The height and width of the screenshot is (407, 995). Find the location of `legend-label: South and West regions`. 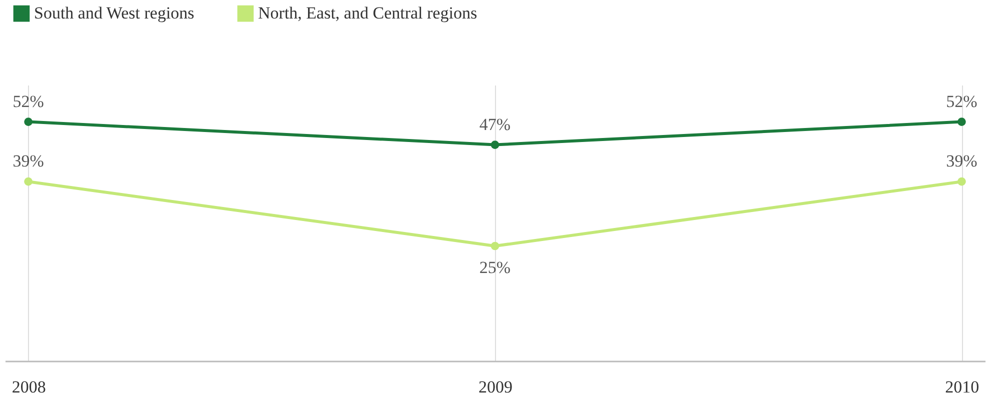

legend-label: South and West regions is located at coordinates (114, 13).